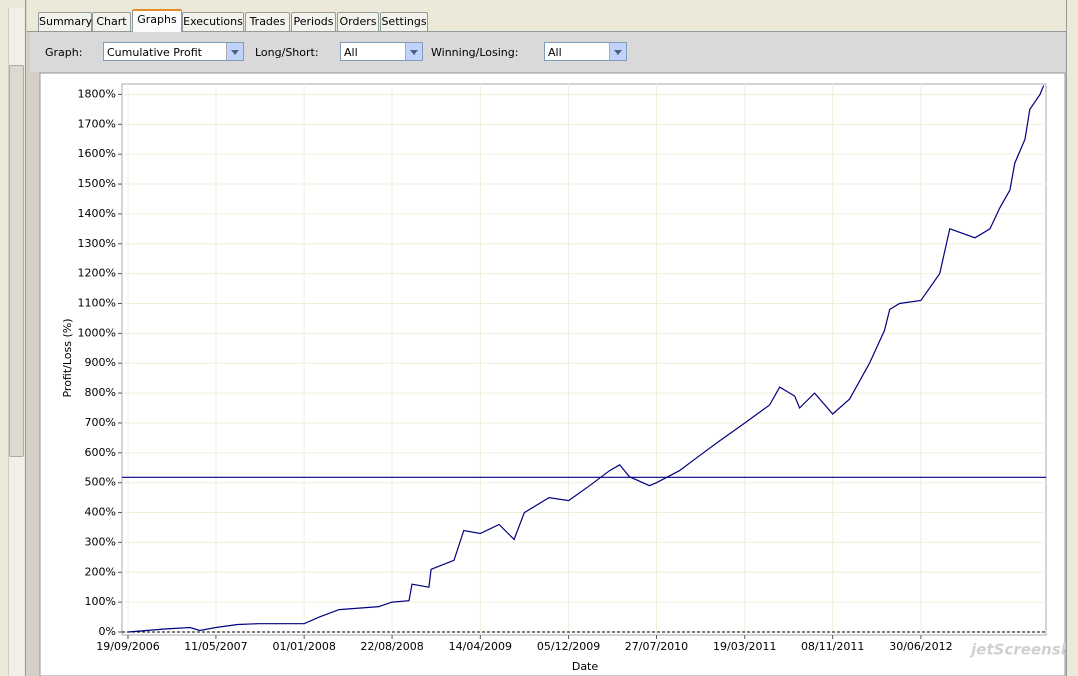 The image size is (1078, 676). I want to click on tab: Settings, so click(404, 21).